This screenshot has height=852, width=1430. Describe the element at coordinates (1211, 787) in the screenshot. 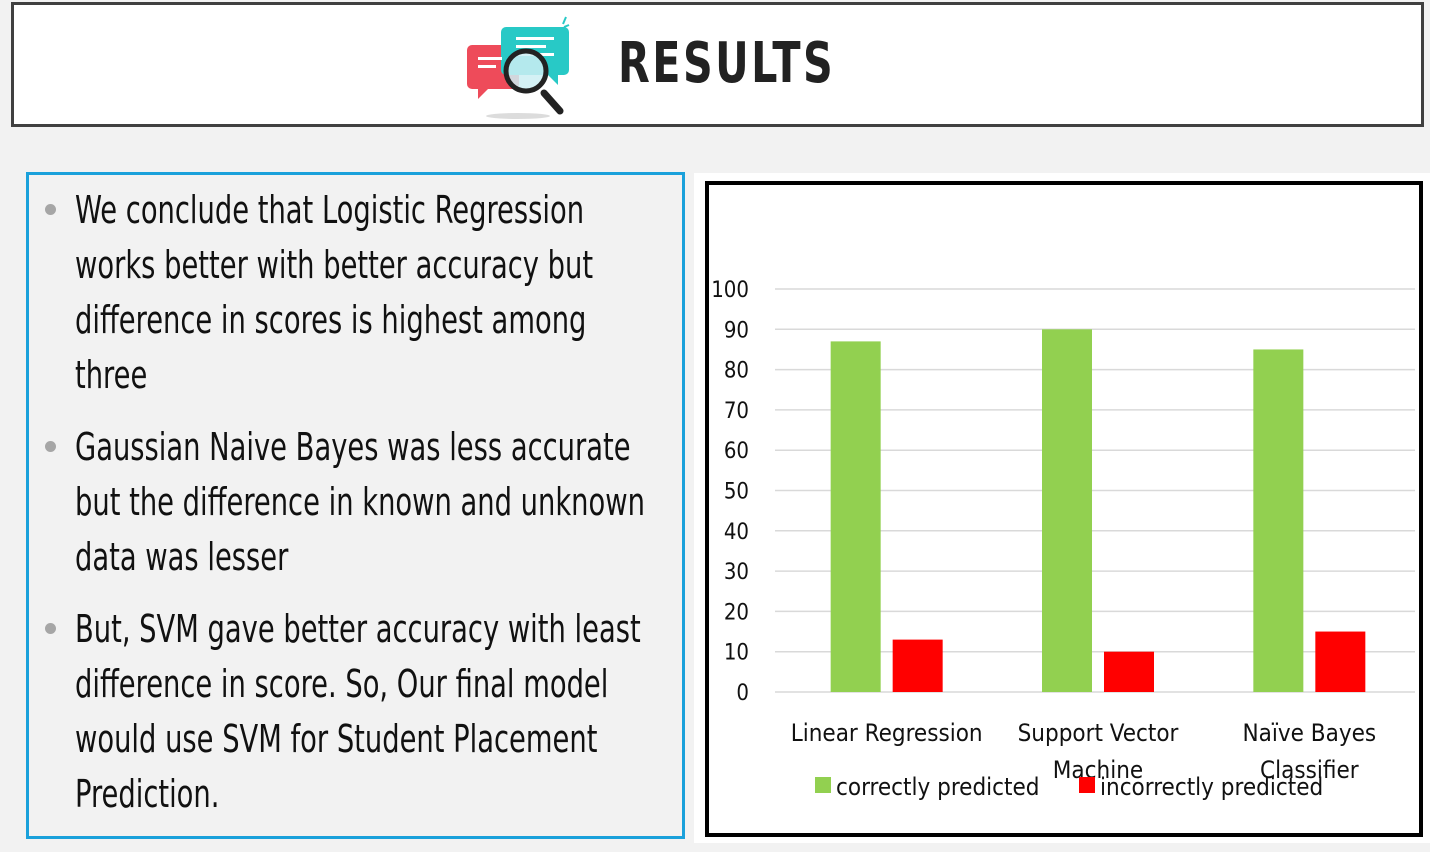

I see `legend-label-incorrect: incorrectly predicted` at that location.